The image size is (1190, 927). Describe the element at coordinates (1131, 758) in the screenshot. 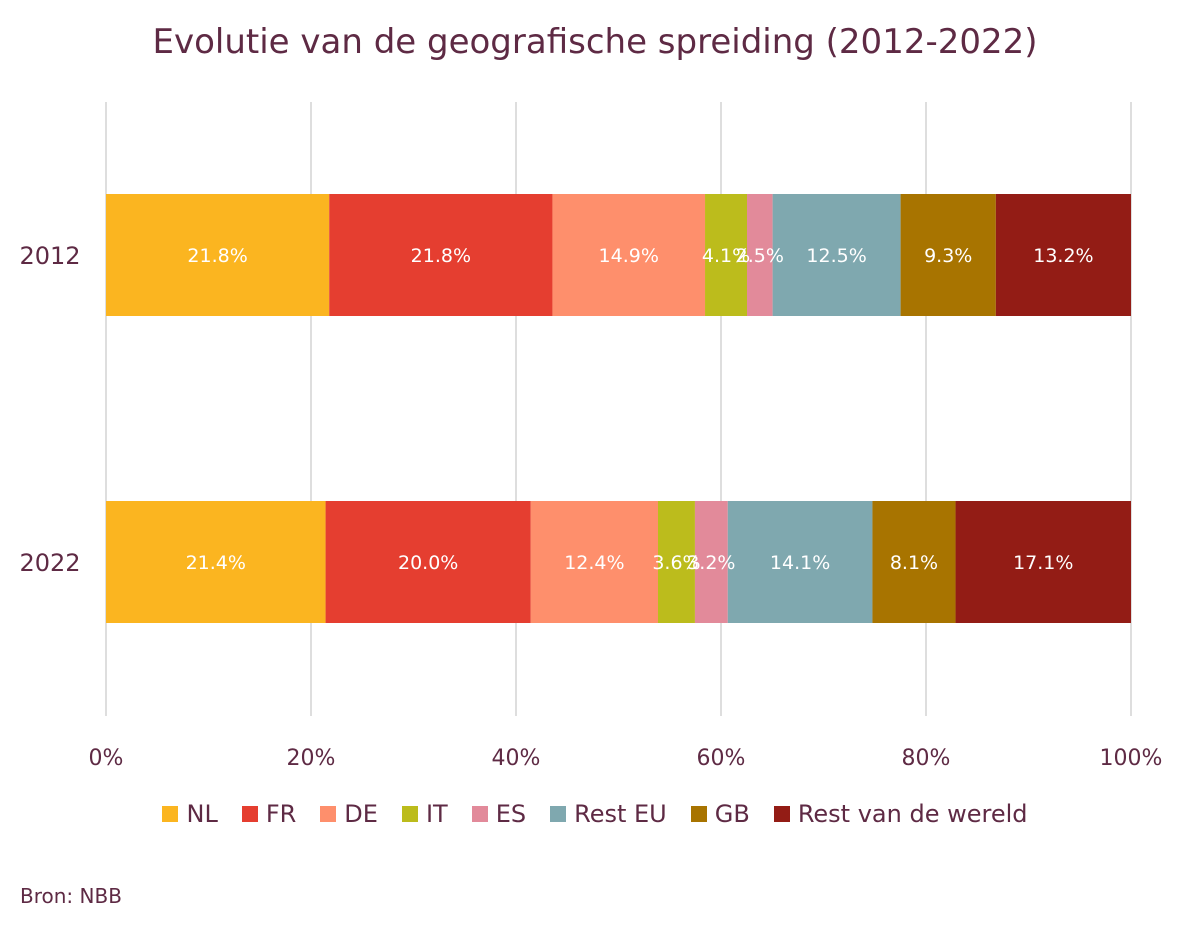

I see `x-tick-label: 100%` at that location.